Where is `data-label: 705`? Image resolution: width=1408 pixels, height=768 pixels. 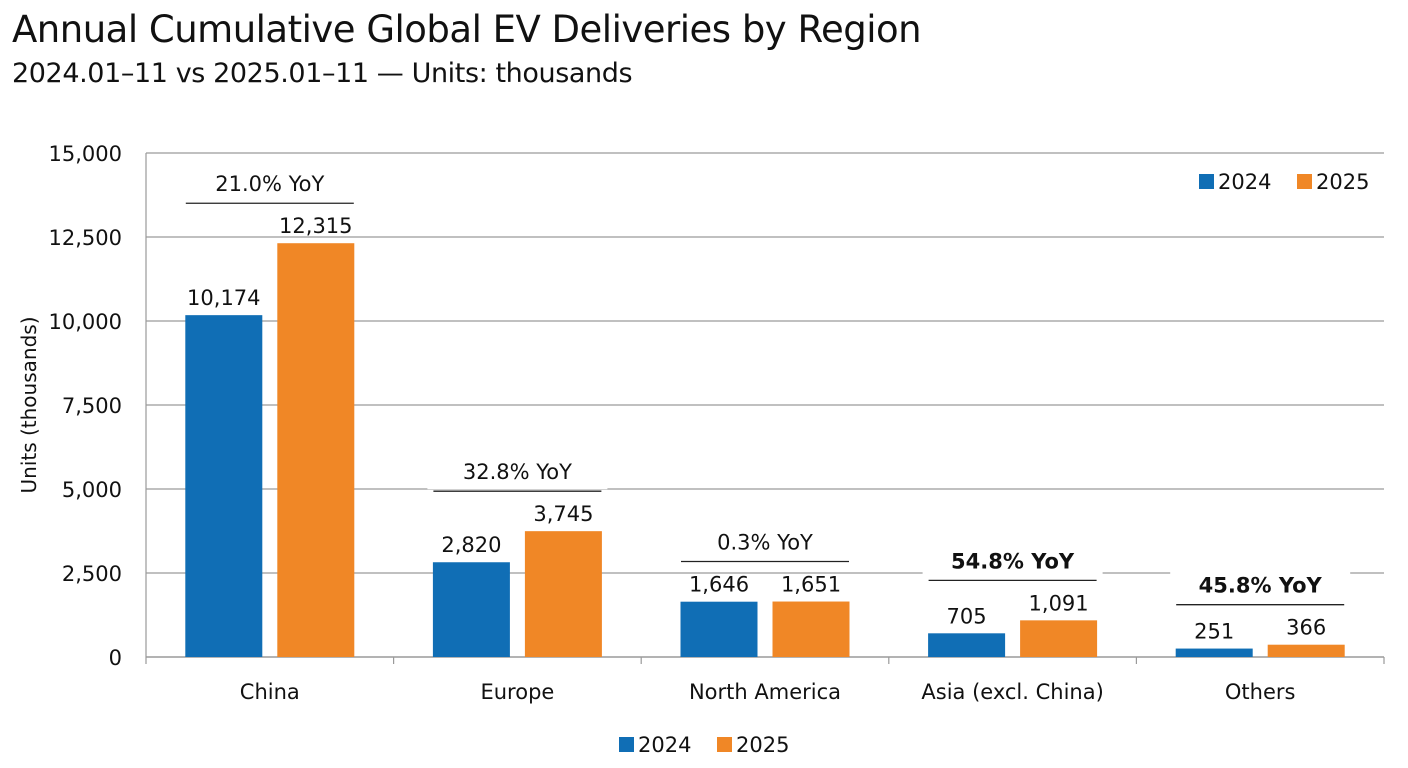 data-label: 705 is located at coordinates (967, 616).